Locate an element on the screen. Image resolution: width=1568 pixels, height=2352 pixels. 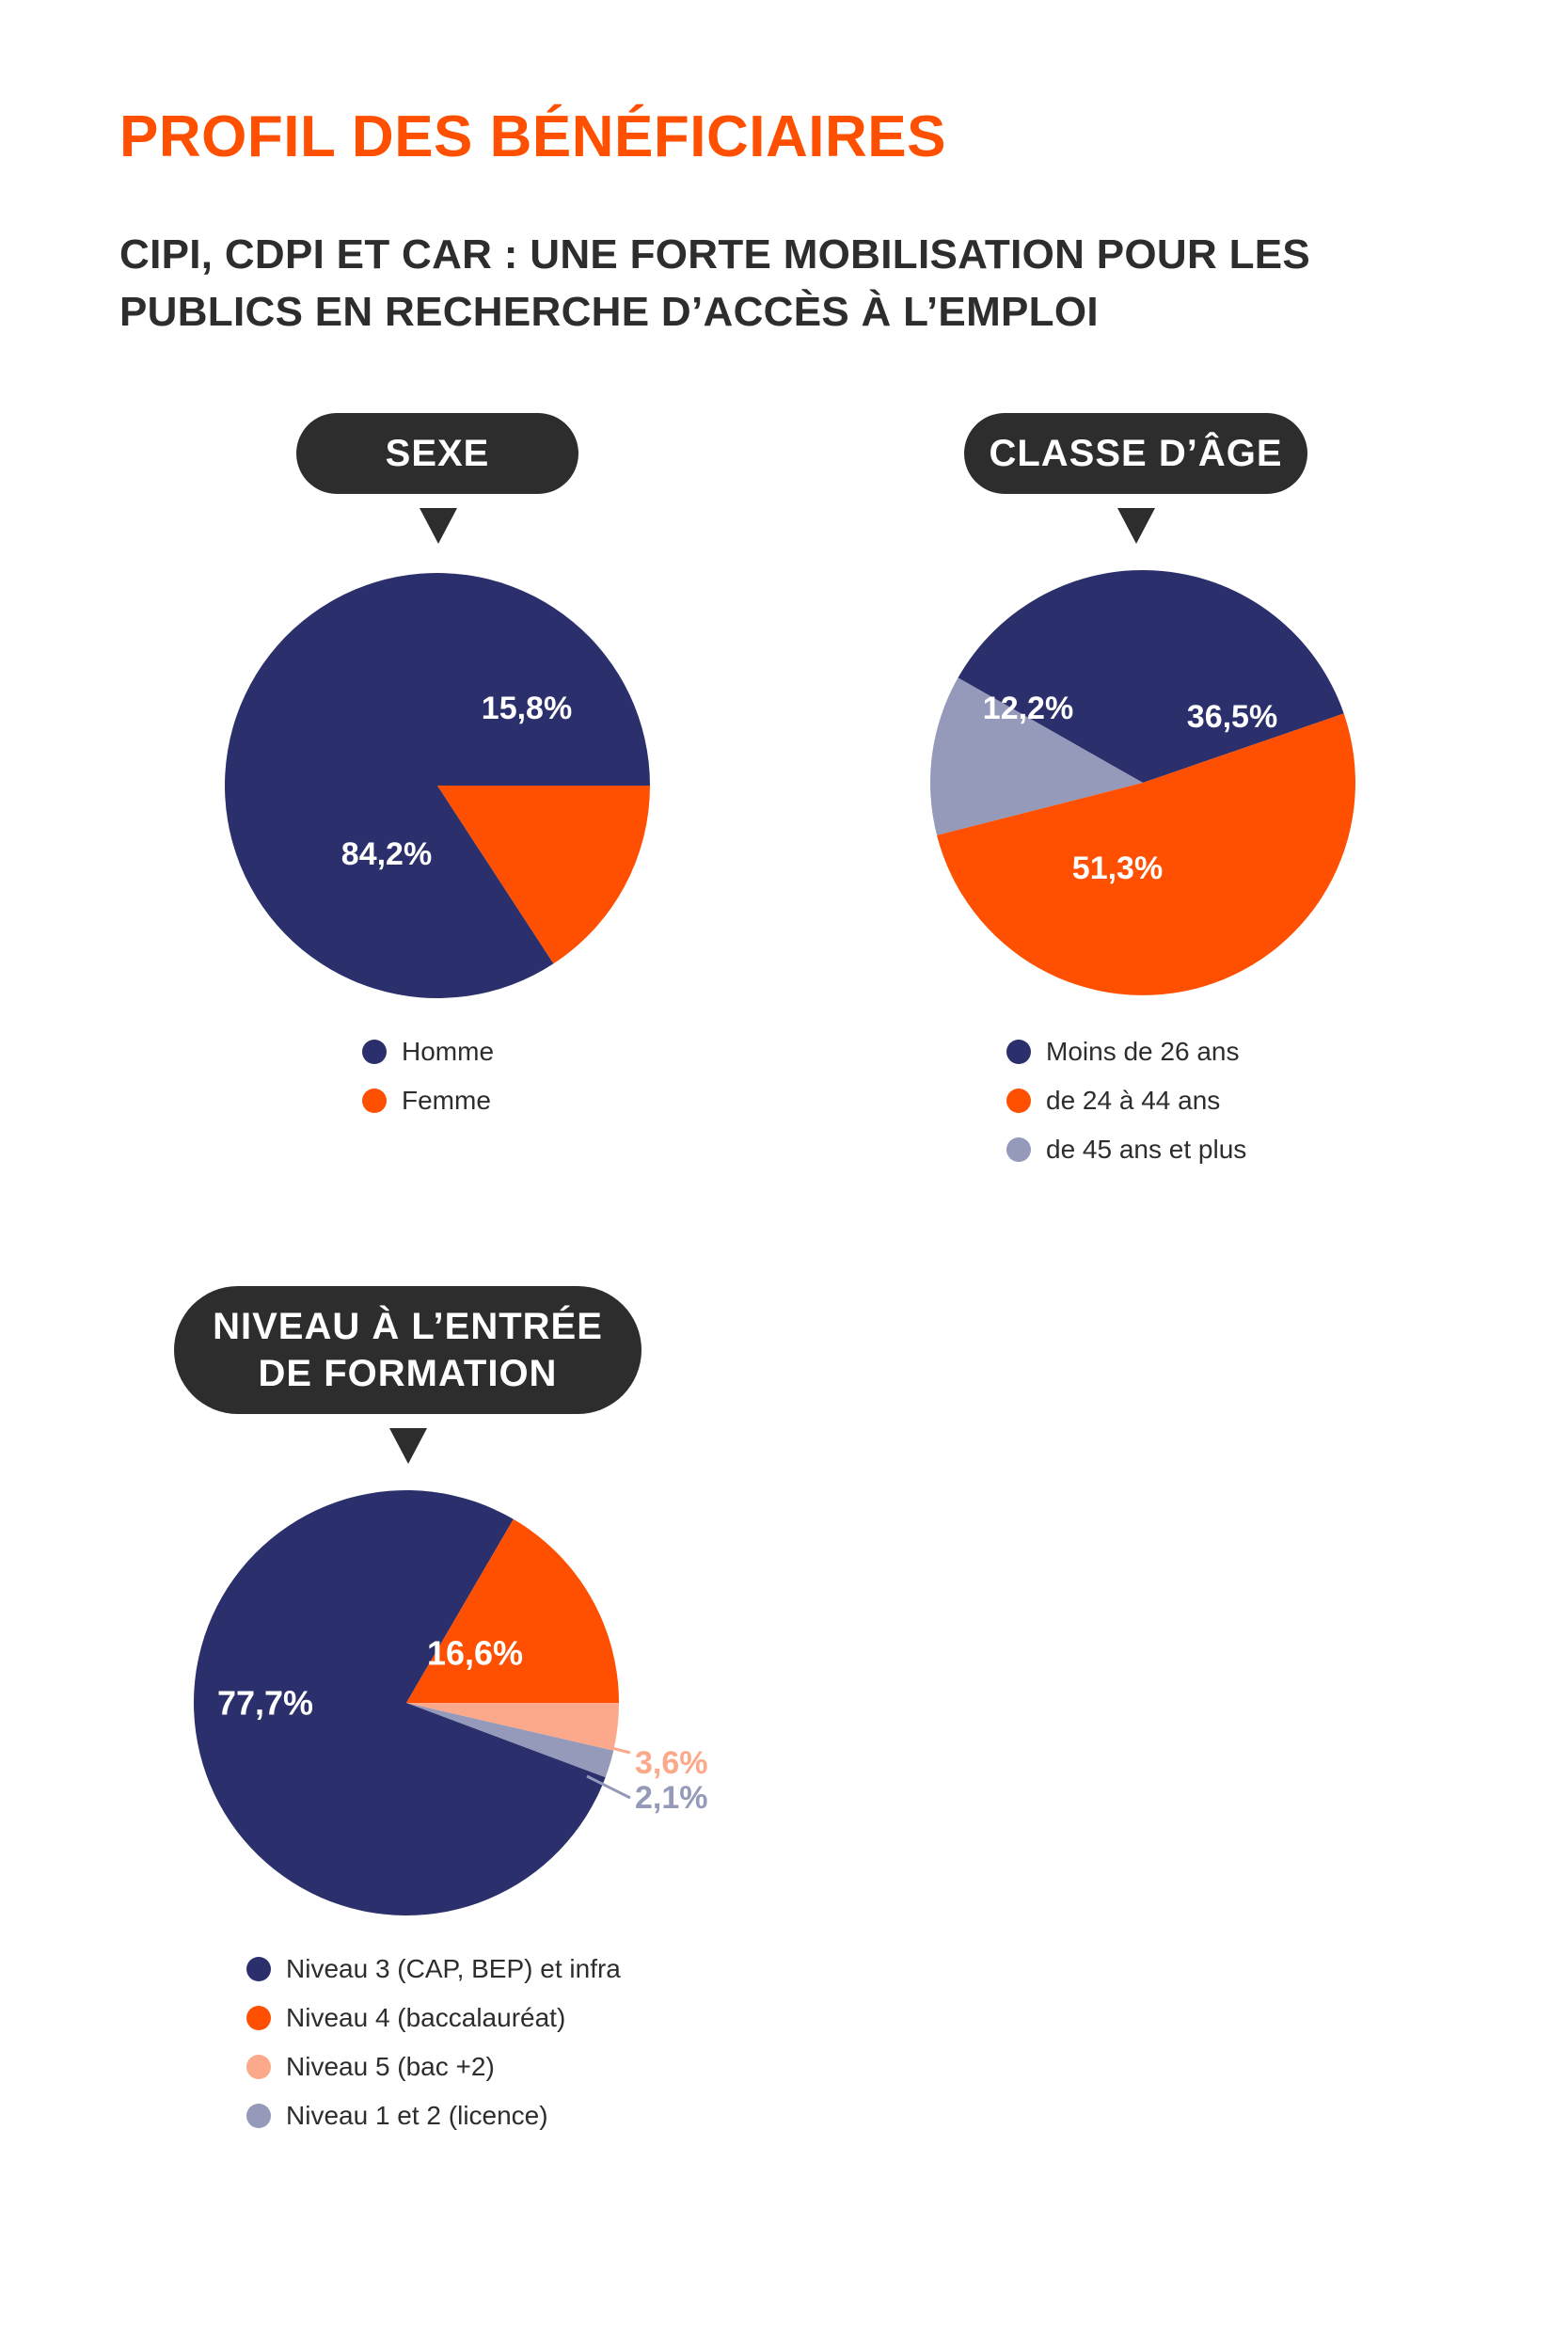
legend-item-niveau-1-et-2-licence: Niveau 1 et 2 (licence) is located at coordinates (434, 2115).